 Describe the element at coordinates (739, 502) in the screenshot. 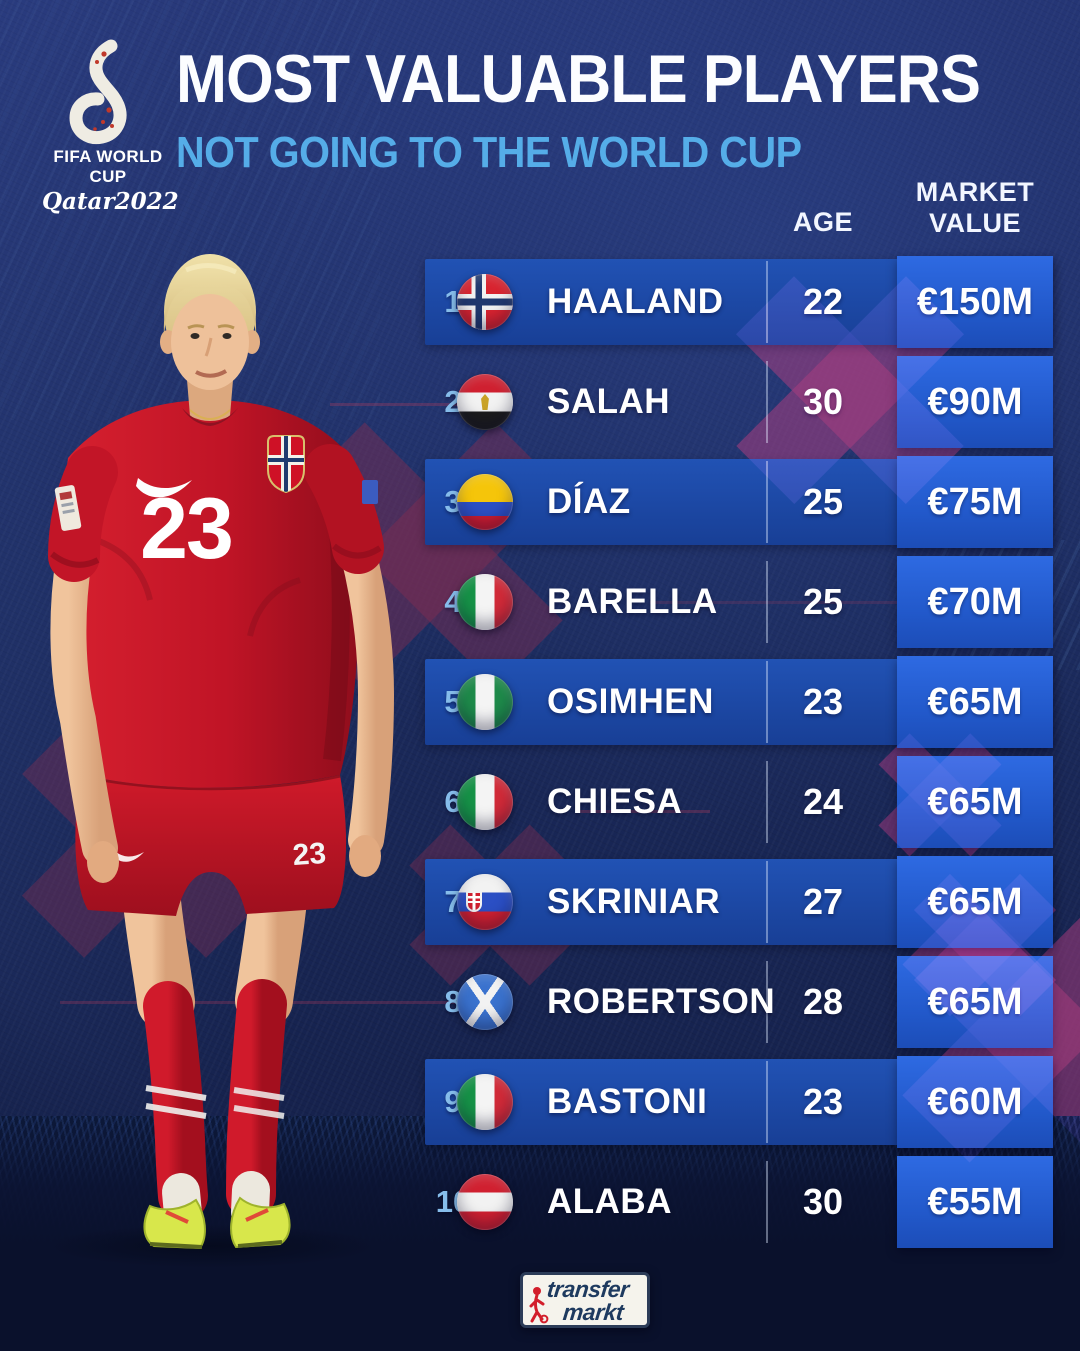

I see `table-row: €75M 3 DÍAZ 25` at that location.